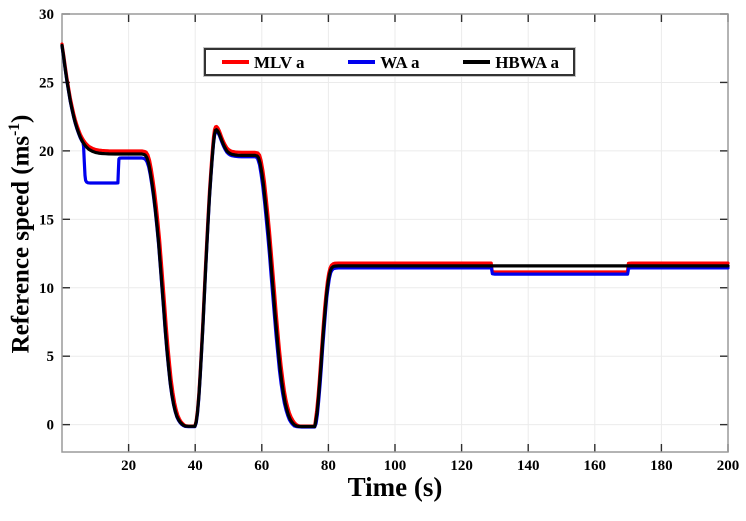 The image size is (746, 521). I want to click on y-tick-label: 10, so click(46, 289).